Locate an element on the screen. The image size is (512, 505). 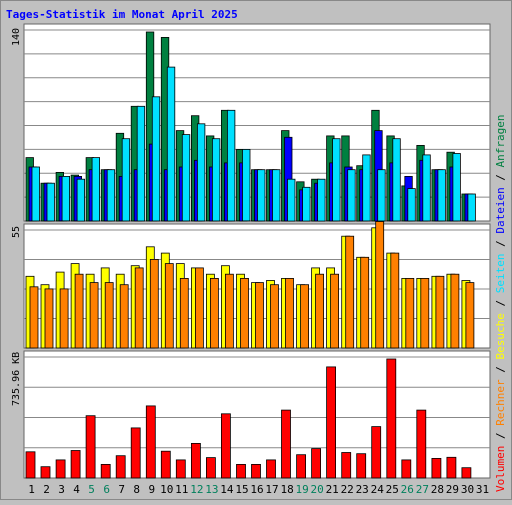
chart-title: Tages-Statistik im Monat April 2025 is located at coordinates (122, 14).